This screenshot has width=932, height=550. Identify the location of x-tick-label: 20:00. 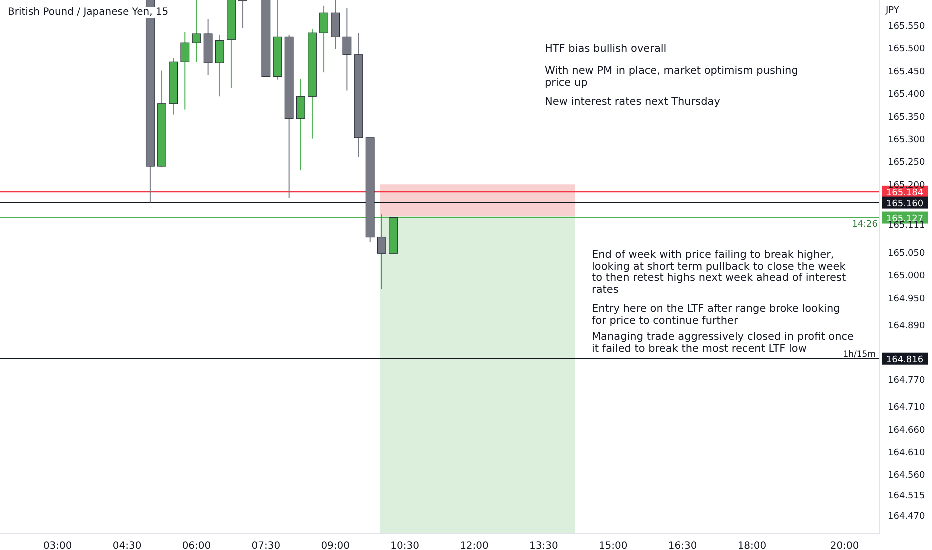
(845, 545).